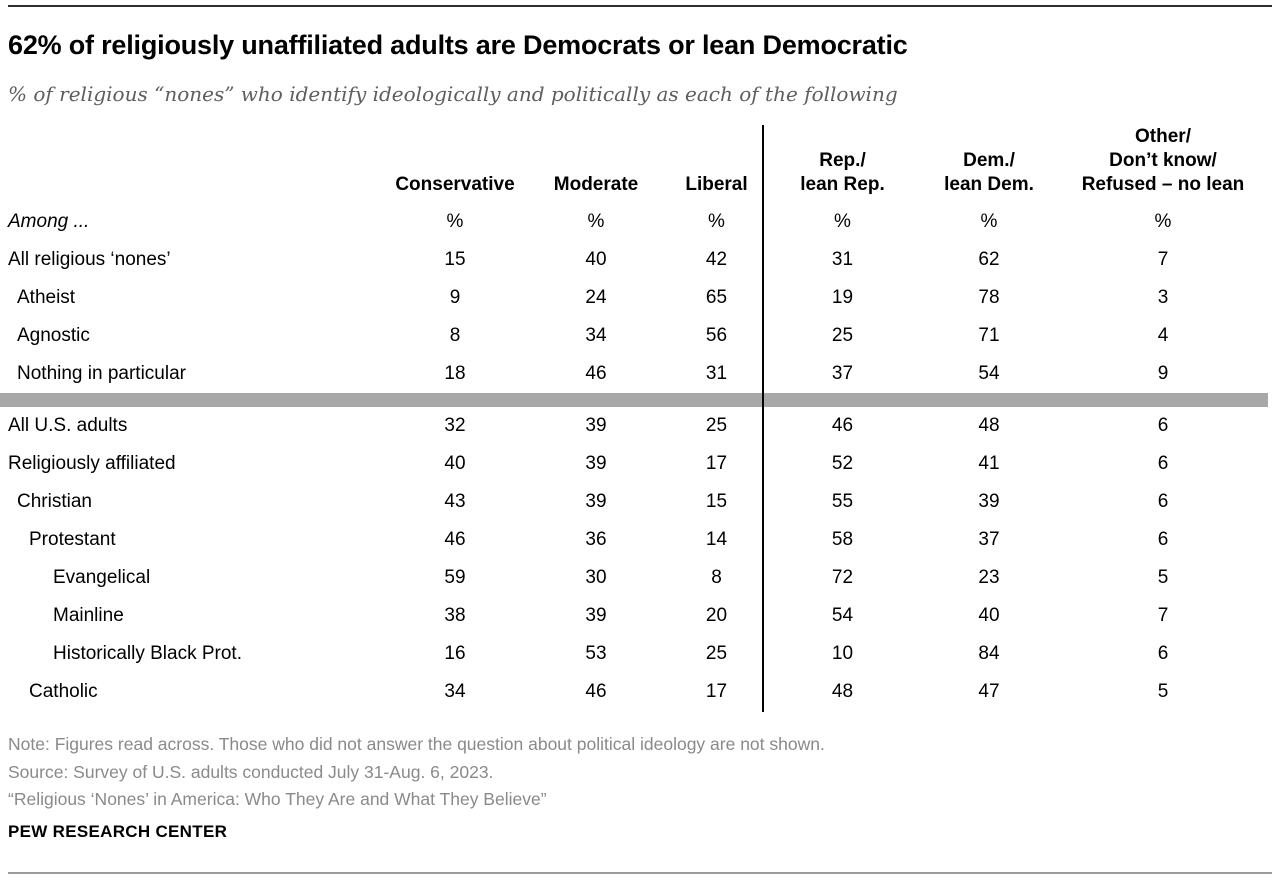 This screenshot has width=1280, height=880. I want to click on value-cell: 84, so click(989, 653).